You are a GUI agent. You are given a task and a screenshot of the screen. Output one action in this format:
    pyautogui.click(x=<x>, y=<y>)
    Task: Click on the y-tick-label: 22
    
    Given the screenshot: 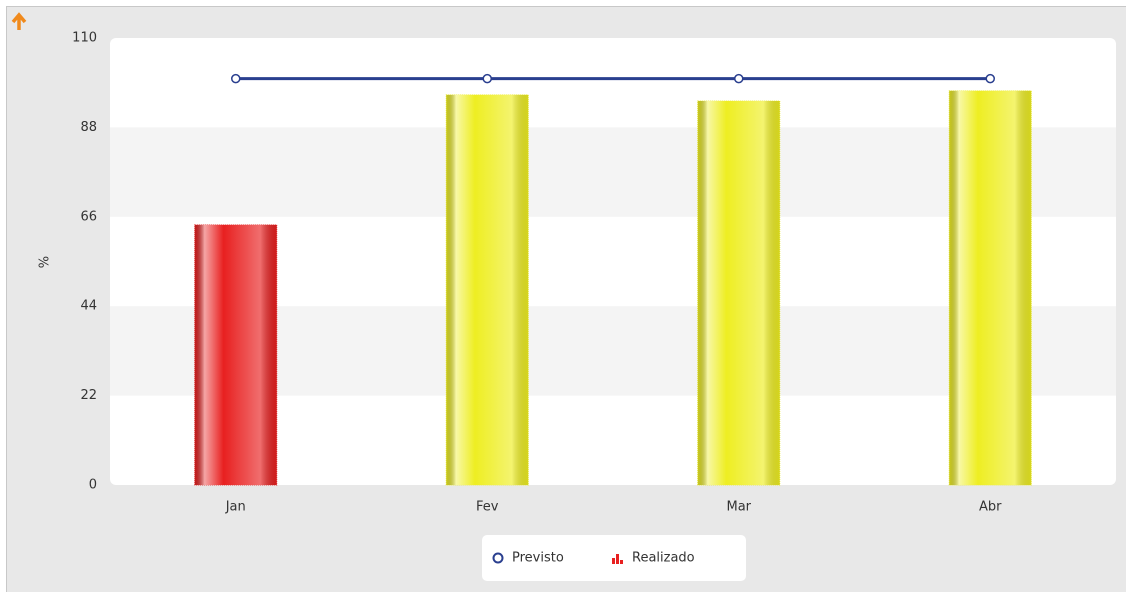 What is the action you would take?
    pyautogui.click(x=88, y=395)
    